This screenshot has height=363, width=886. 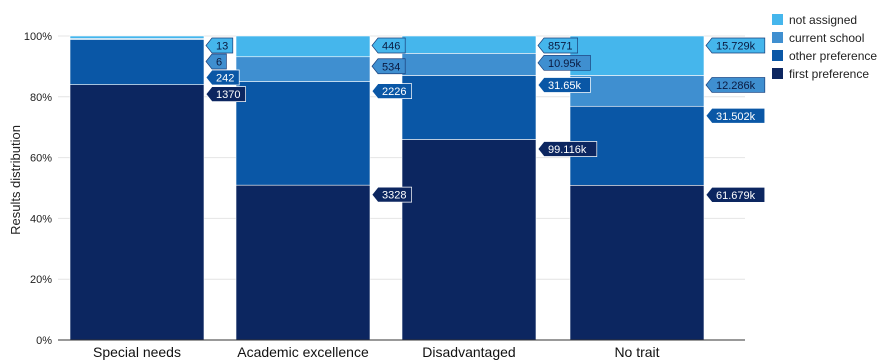 What do you see at coordinates (41, 159) in the screenshot?
I see `y-tick-label: 60%` at bounding box center [41, 159].